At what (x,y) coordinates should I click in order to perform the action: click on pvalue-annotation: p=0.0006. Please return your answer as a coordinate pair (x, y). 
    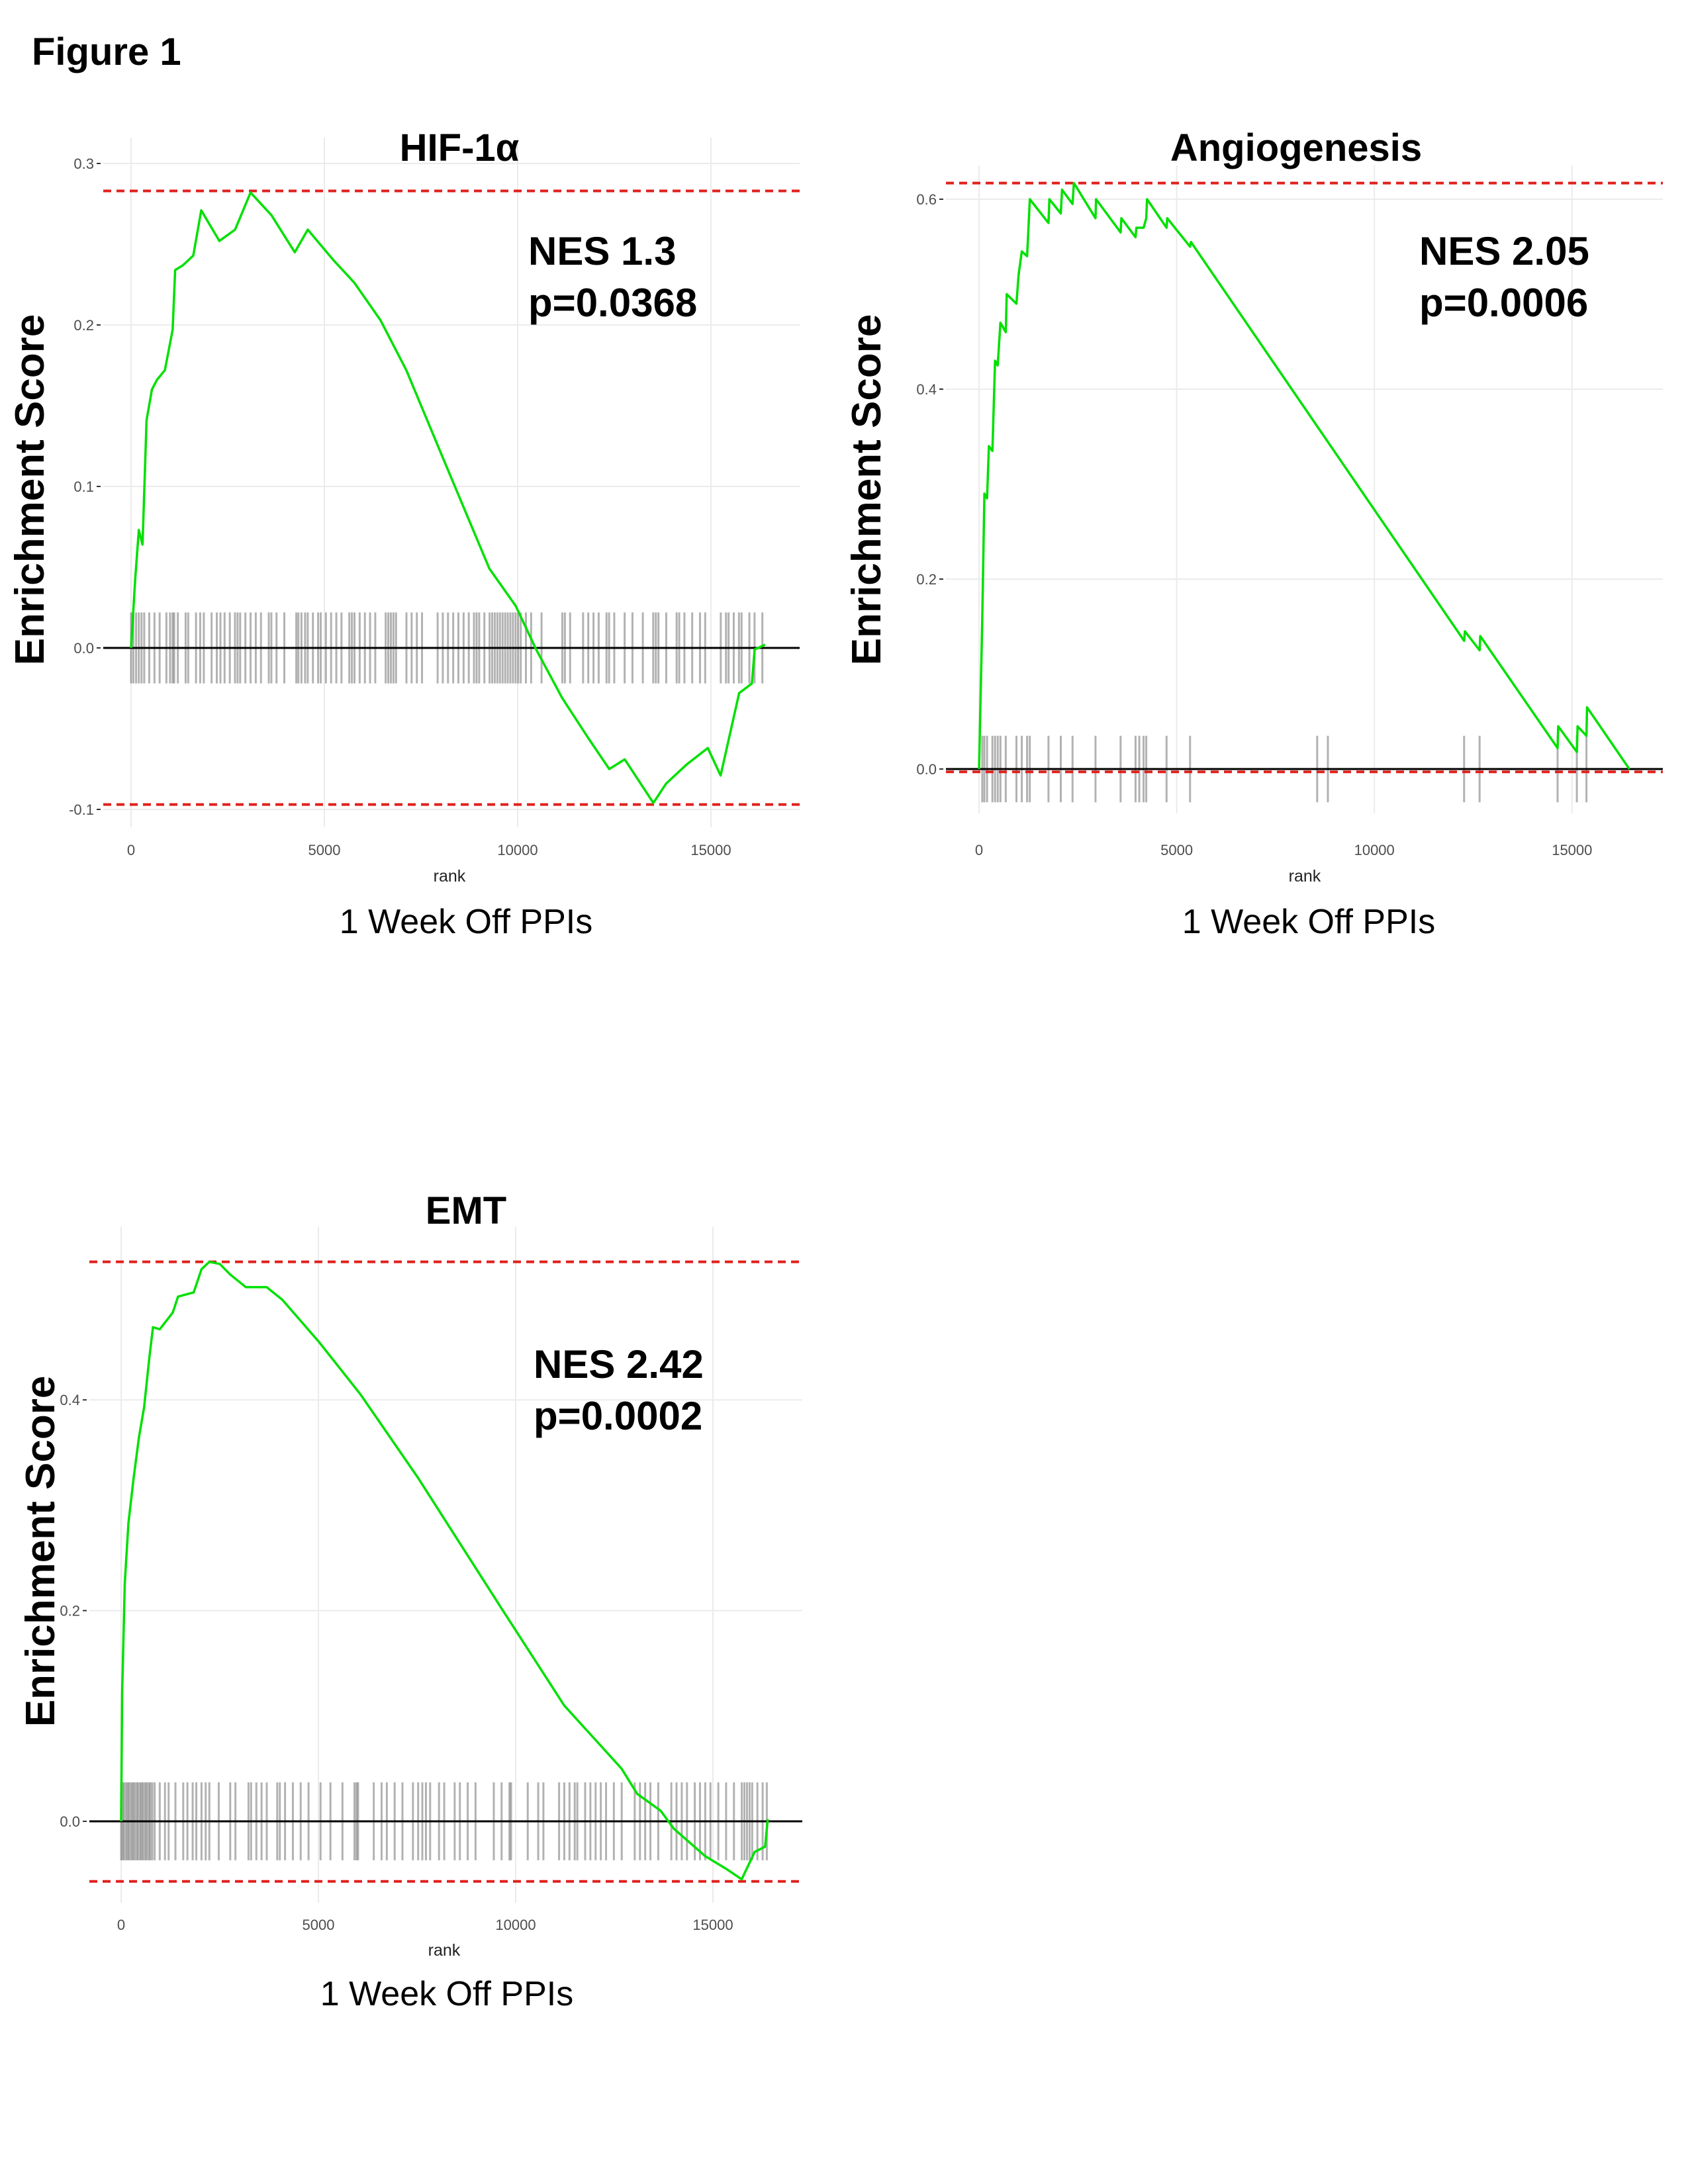
    Looking at the image, I should click on (1503, 303).